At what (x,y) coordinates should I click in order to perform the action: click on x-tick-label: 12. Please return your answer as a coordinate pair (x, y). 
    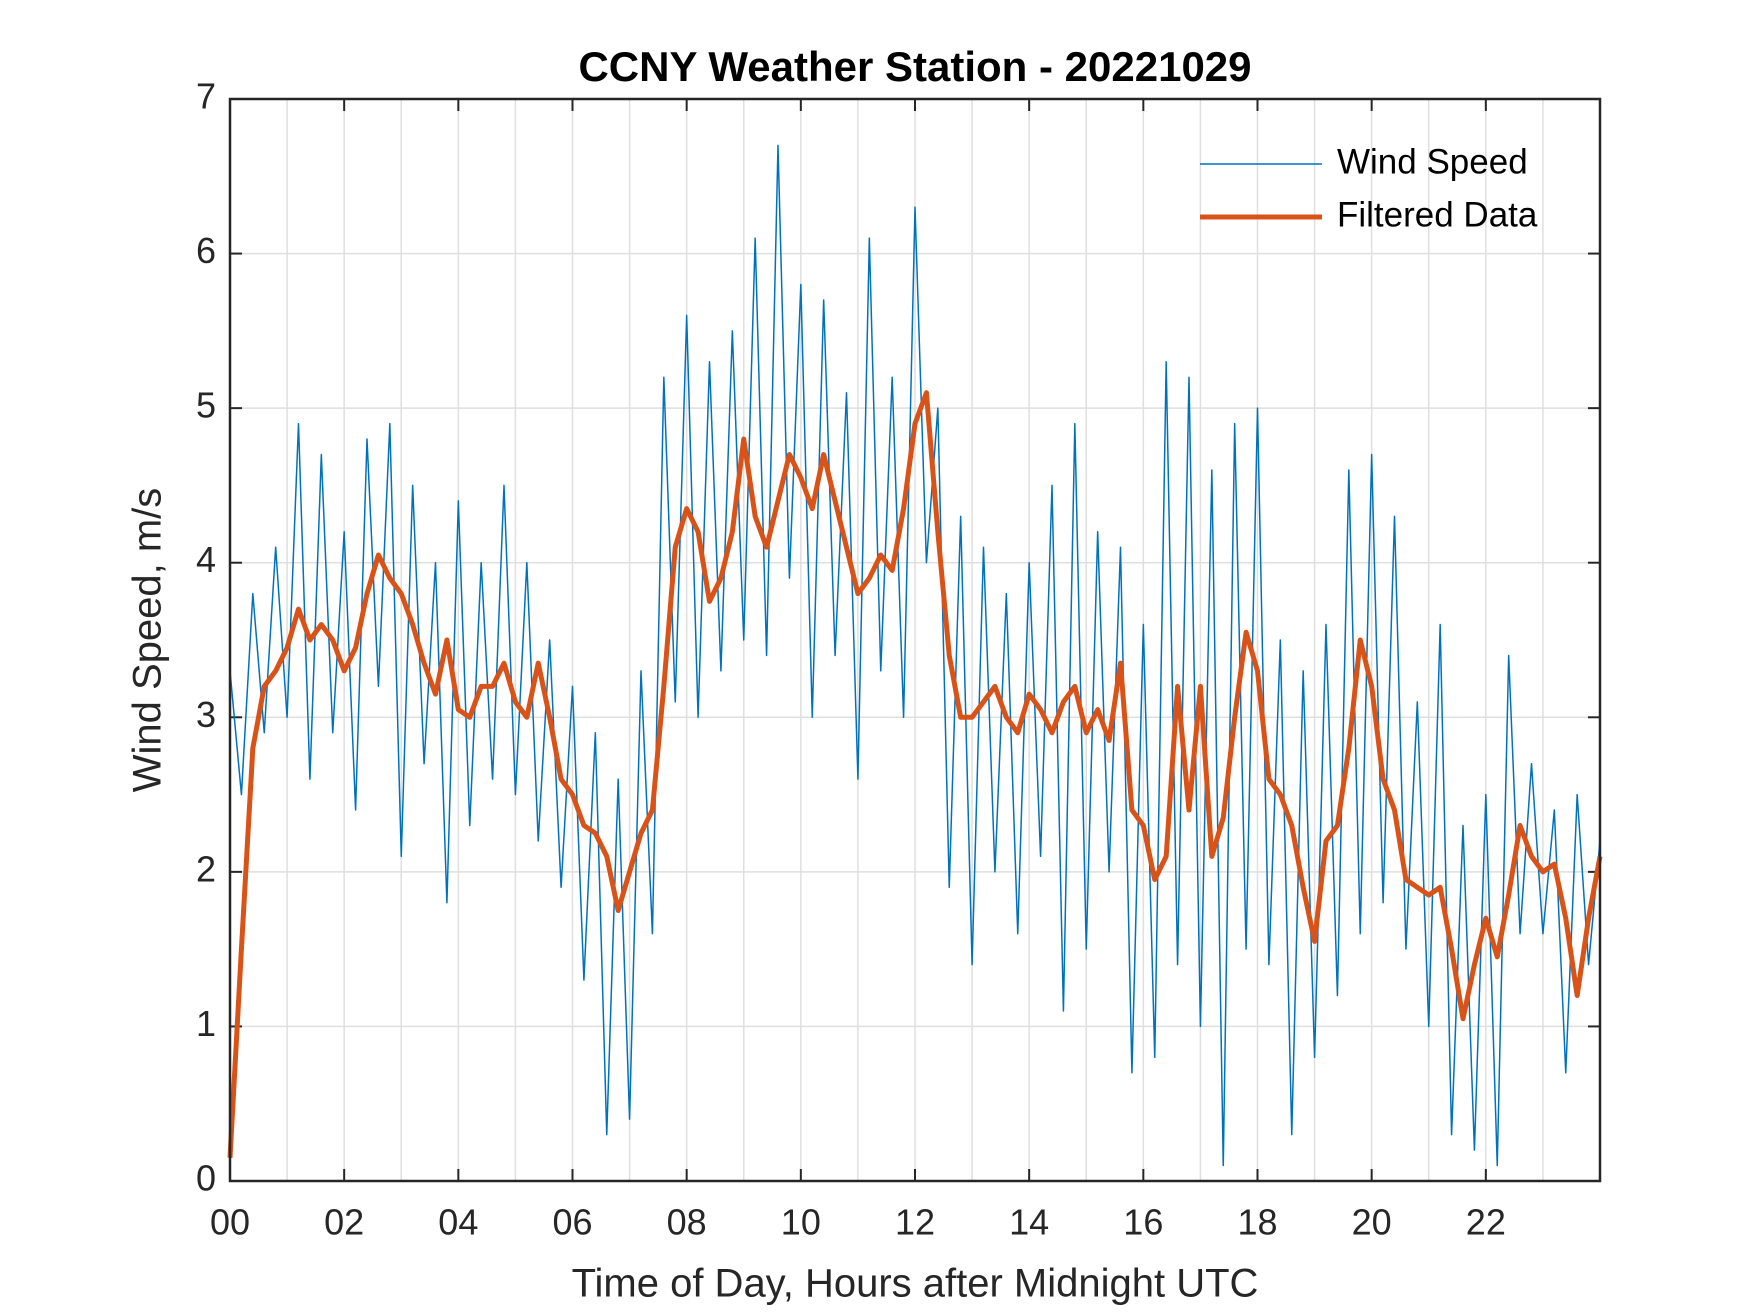
    Looking at the image, I should click on (915, 1222).